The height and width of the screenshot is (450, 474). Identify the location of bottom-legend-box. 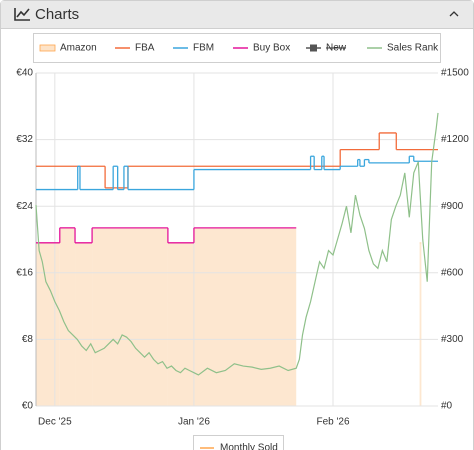
(238, 442).